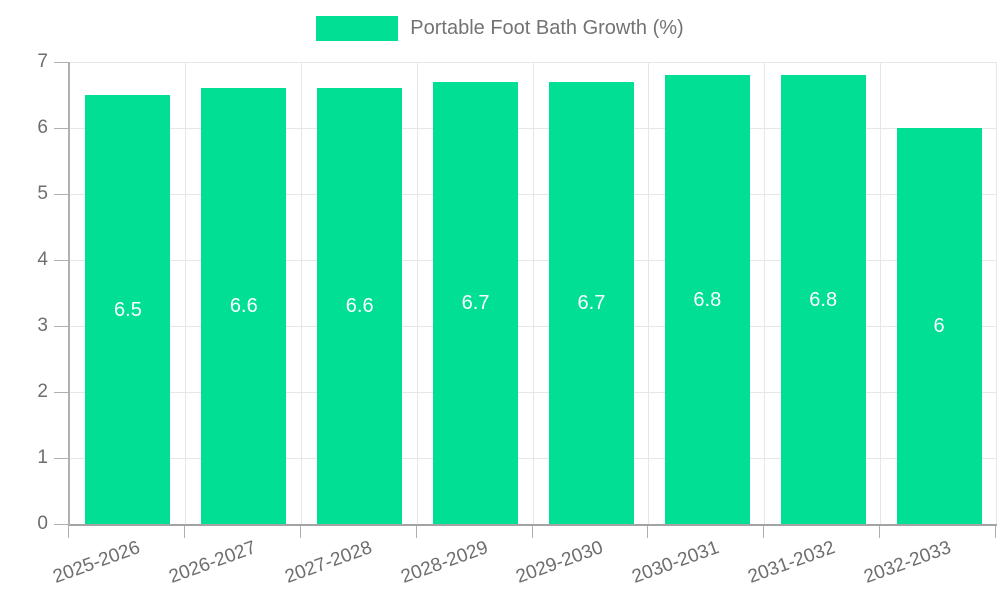 The height and width of the screenshot is (600, 1000). I want to click on legend-swatch, so click(357, 28).